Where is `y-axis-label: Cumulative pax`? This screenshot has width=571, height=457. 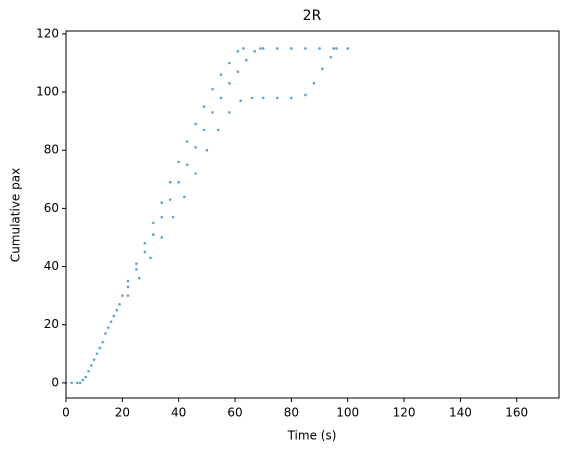
y-axis-label: Cumulative pax is located at coordinates (16, 215).